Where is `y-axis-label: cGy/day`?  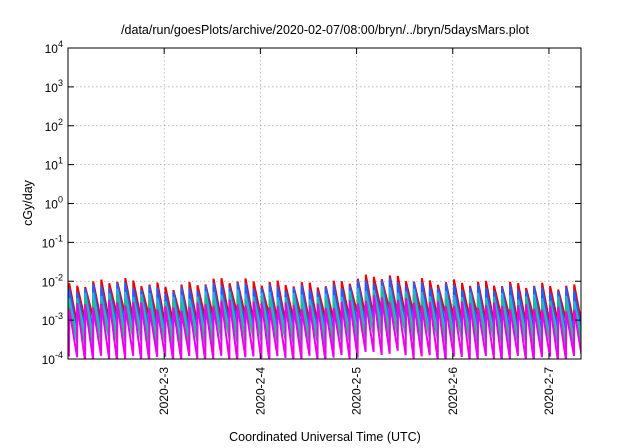
y-axis-label: cGy/day is located at coordinates (28, 202).